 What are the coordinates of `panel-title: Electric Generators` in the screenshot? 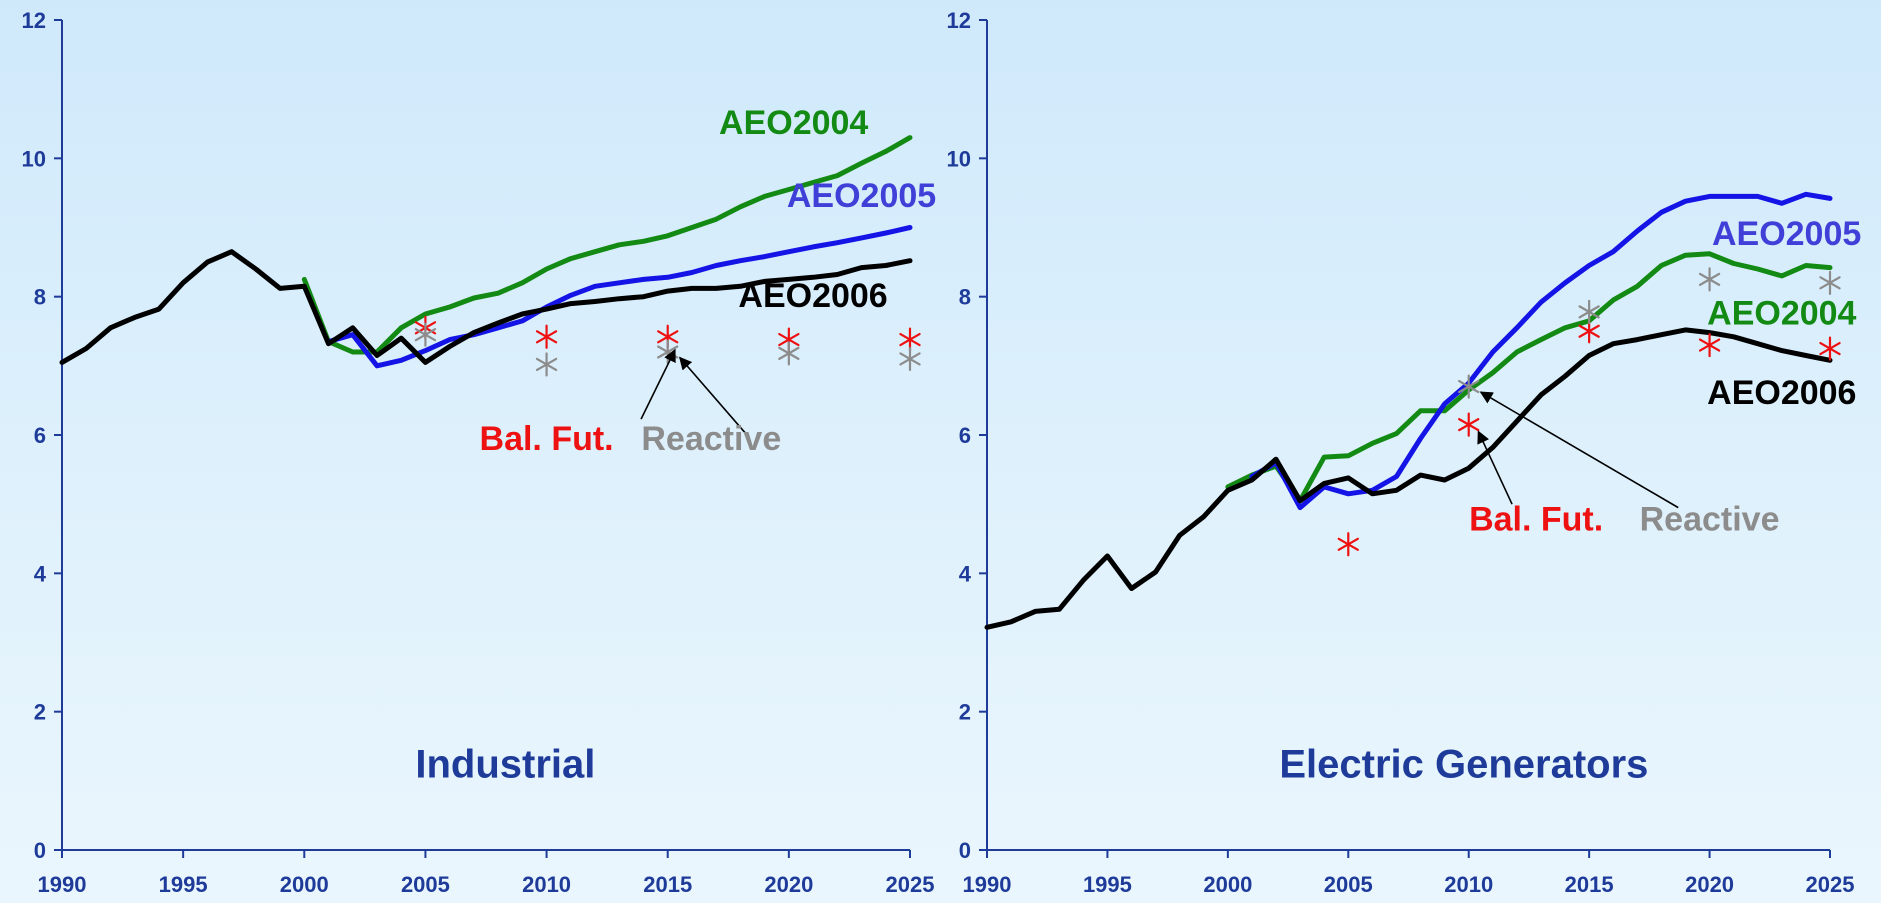 It's located at (1463, 764).